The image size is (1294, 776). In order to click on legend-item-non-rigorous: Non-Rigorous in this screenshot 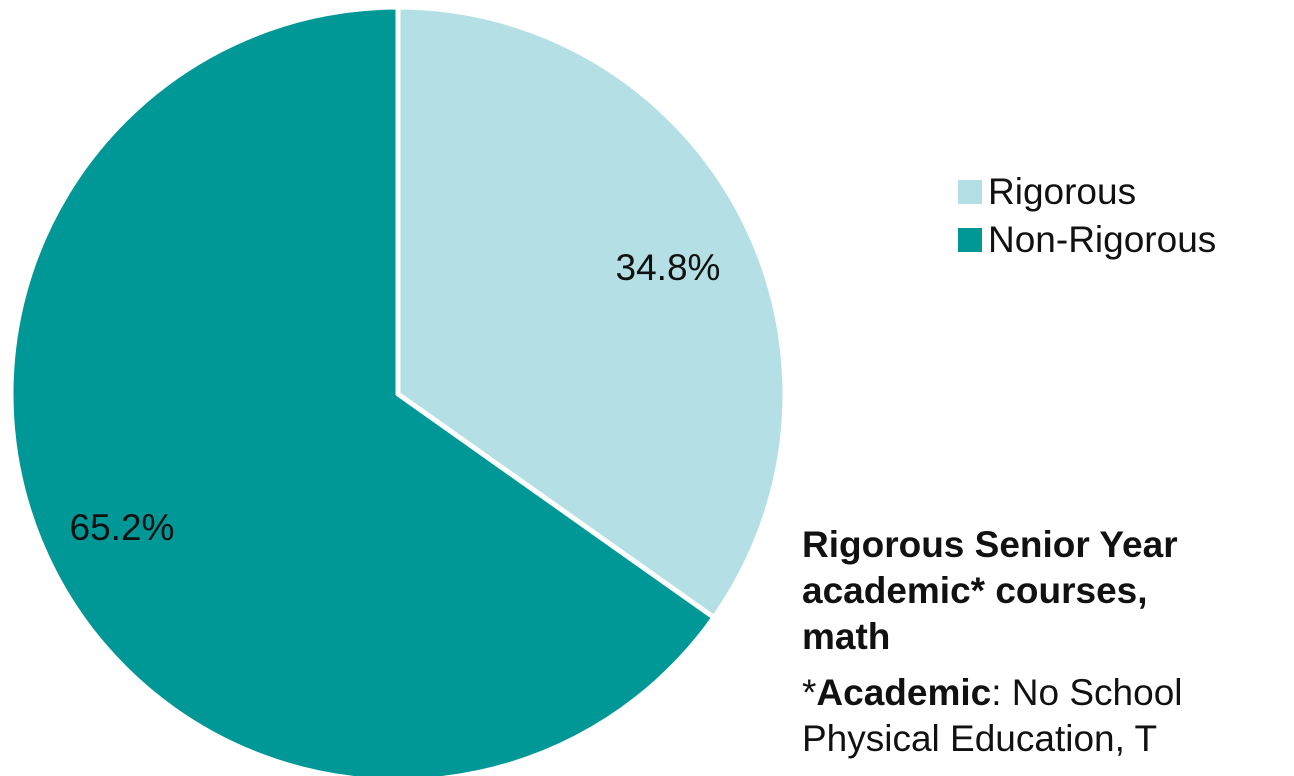, I will do `click(1087, 240)`.